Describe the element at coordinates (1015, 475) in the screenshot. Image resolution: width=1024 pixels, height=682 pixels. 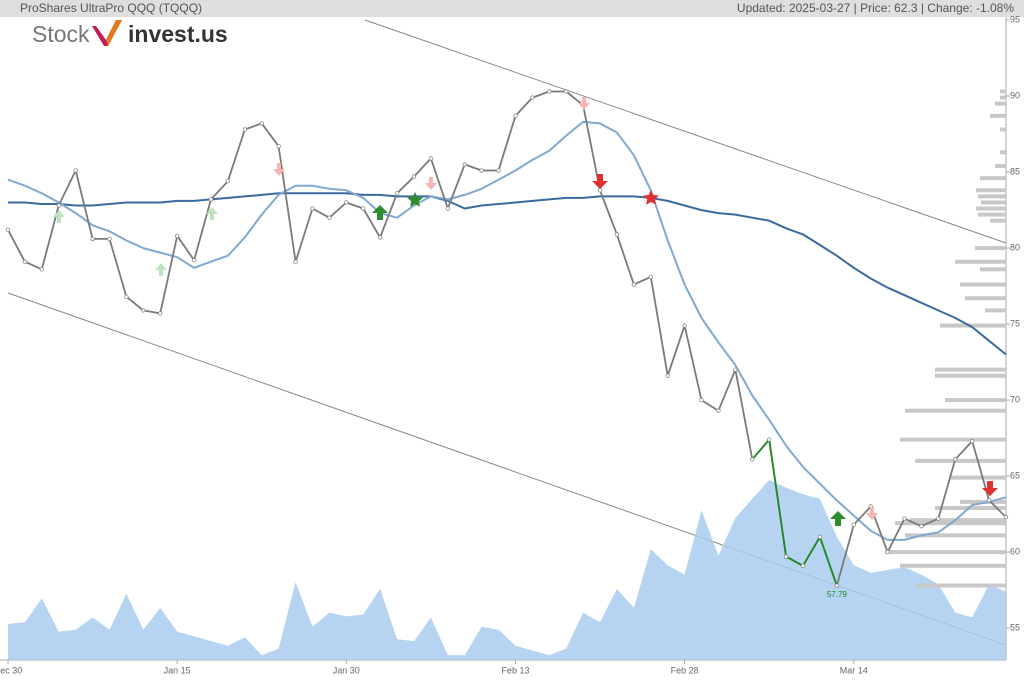
I see `y-tick-label: 65` at that location.